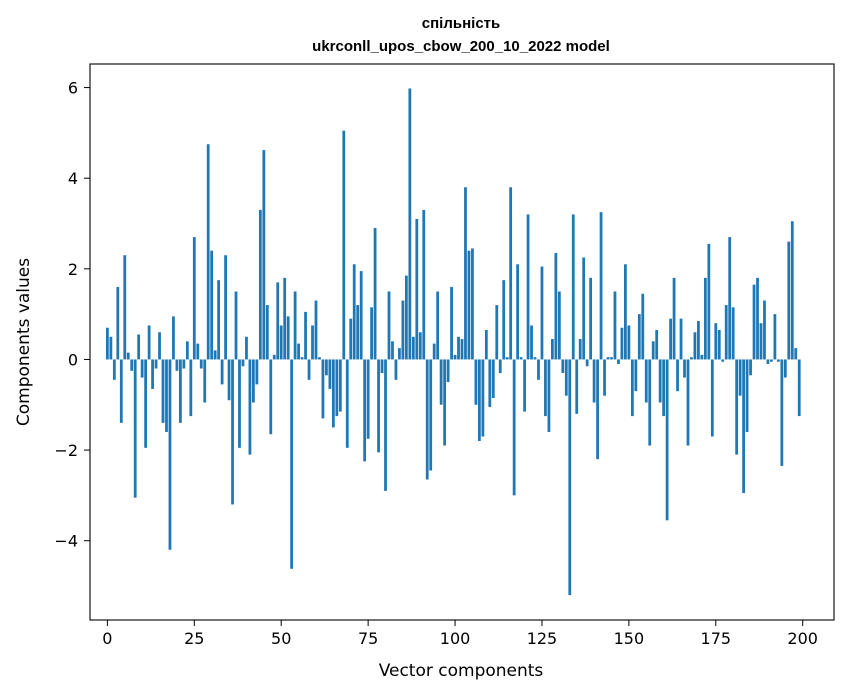 The width and height of the screenshot is (847, 696). What do you see at coordinates (629, 638) in the screenshot?
I see `x-tick-label: 150` at bounding box center [629, 638].